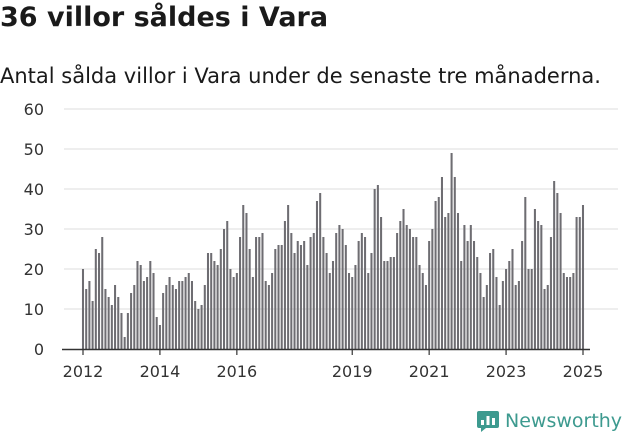 The image size is (631, 439). Describe the element at coordinates (34, 109) in the screenshot. I see `y-tick-label: 60` at that location.